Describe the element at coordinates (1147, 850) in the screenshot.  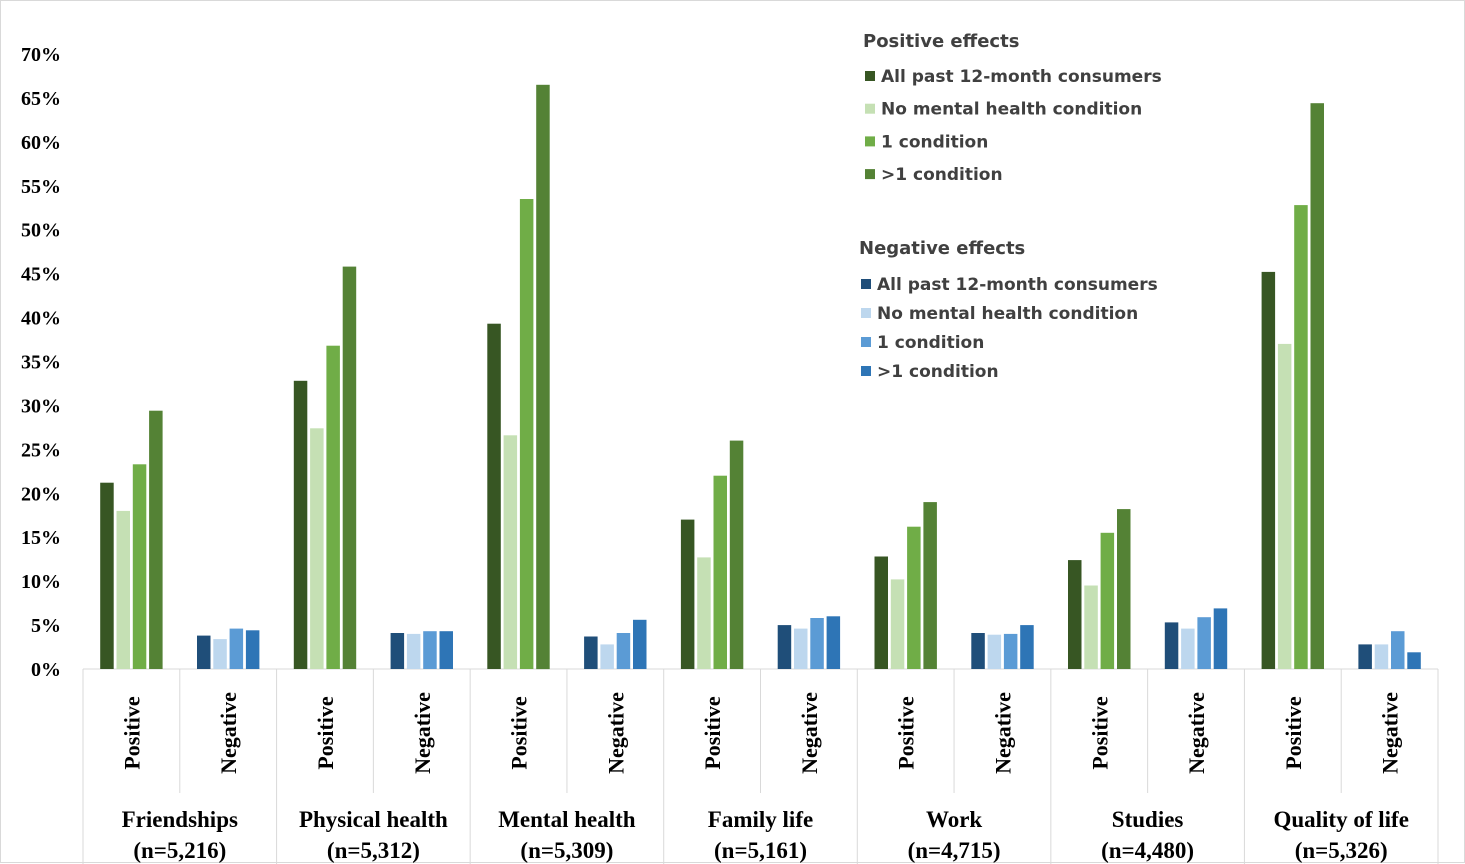
I see `category-n-label: (n=4,480)` at that location.